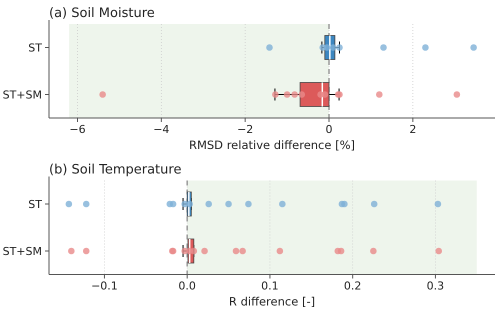 Image resolution: width=500 pixels, height=313 pixels. What do you see at coordinates (187, 286) in the screenshot?
I see `x-tick-label: 0.0` at bounding box center [187, 286].